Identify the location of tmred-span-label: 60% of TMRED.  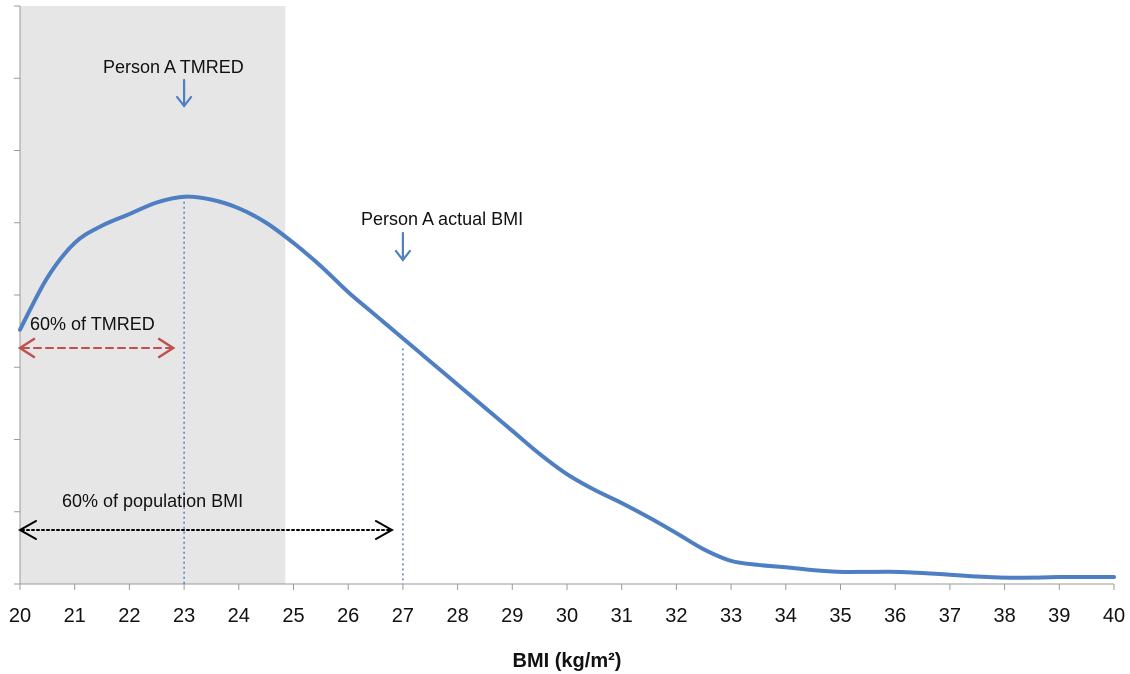
(92, 324).